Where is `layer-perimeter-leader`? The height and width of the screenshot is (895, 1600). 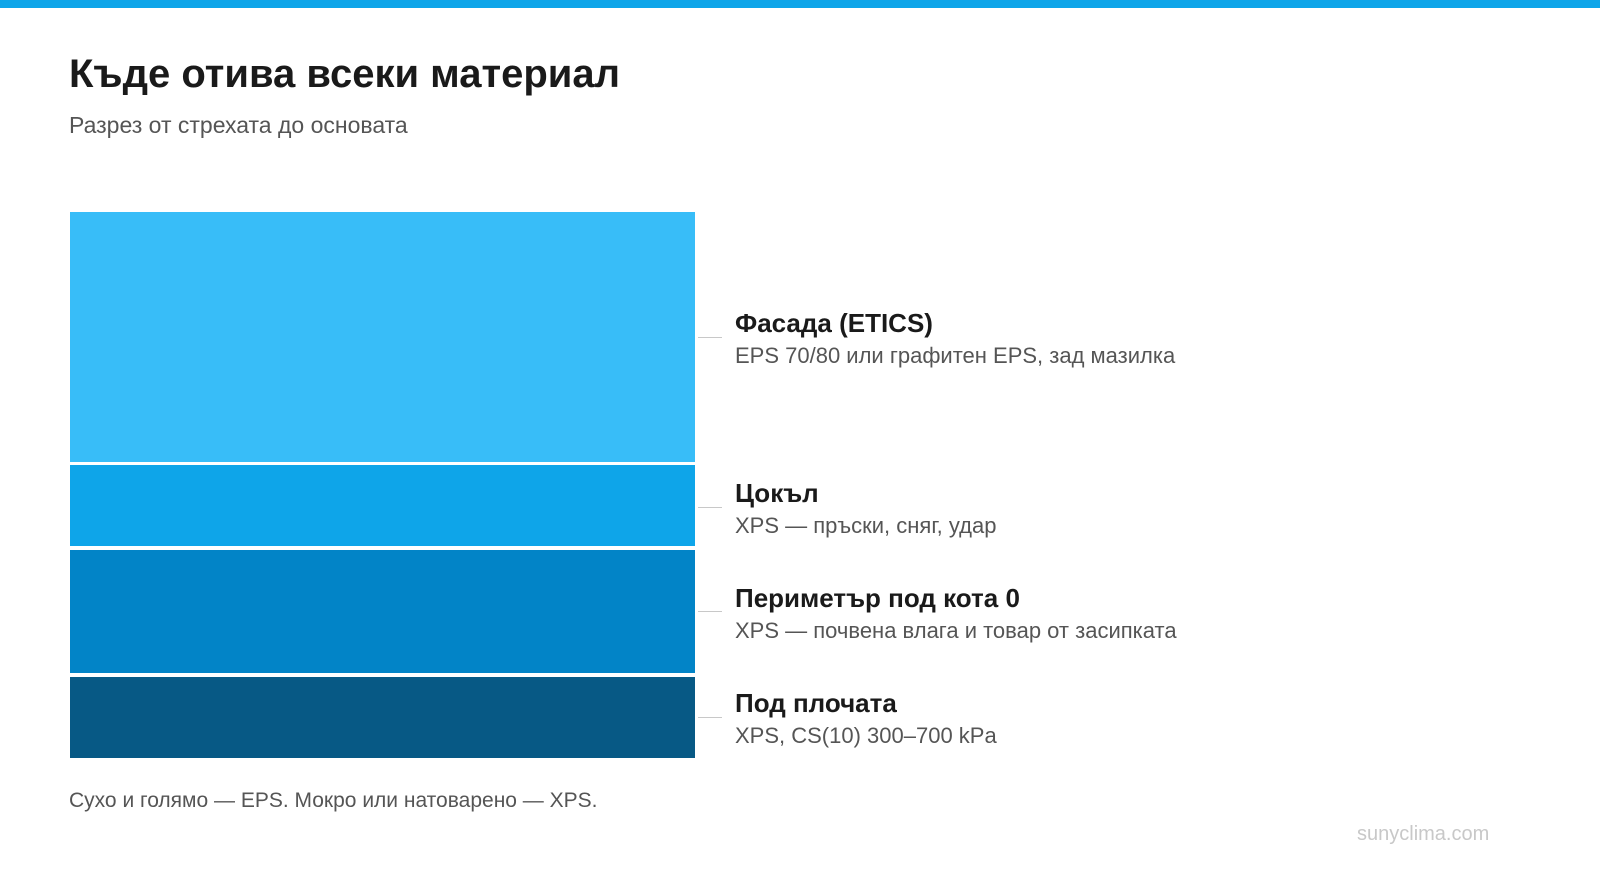
layer-perimeter-leader is located at coordinates (710, 611).